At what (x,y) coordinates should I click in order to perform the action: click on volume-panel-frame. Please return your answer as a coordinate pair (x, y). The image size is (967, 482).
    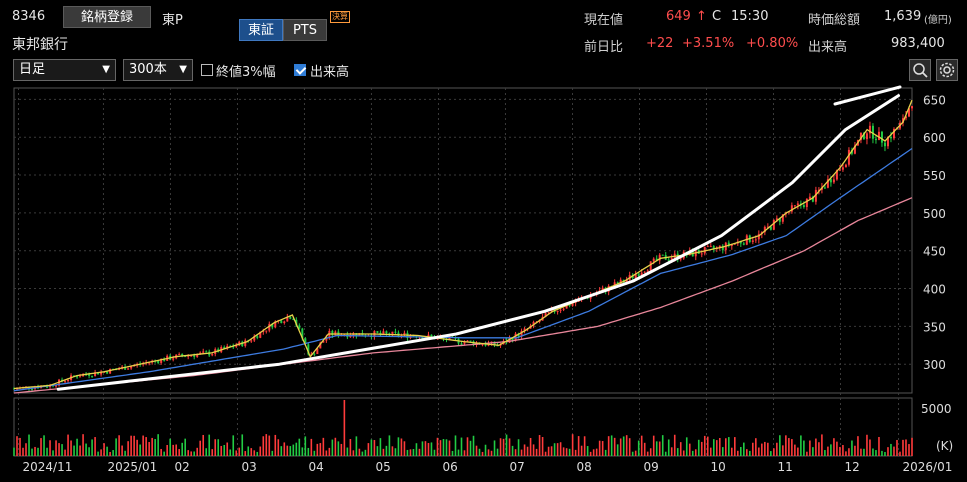
    Looking at the image, I should click on (463, 427).